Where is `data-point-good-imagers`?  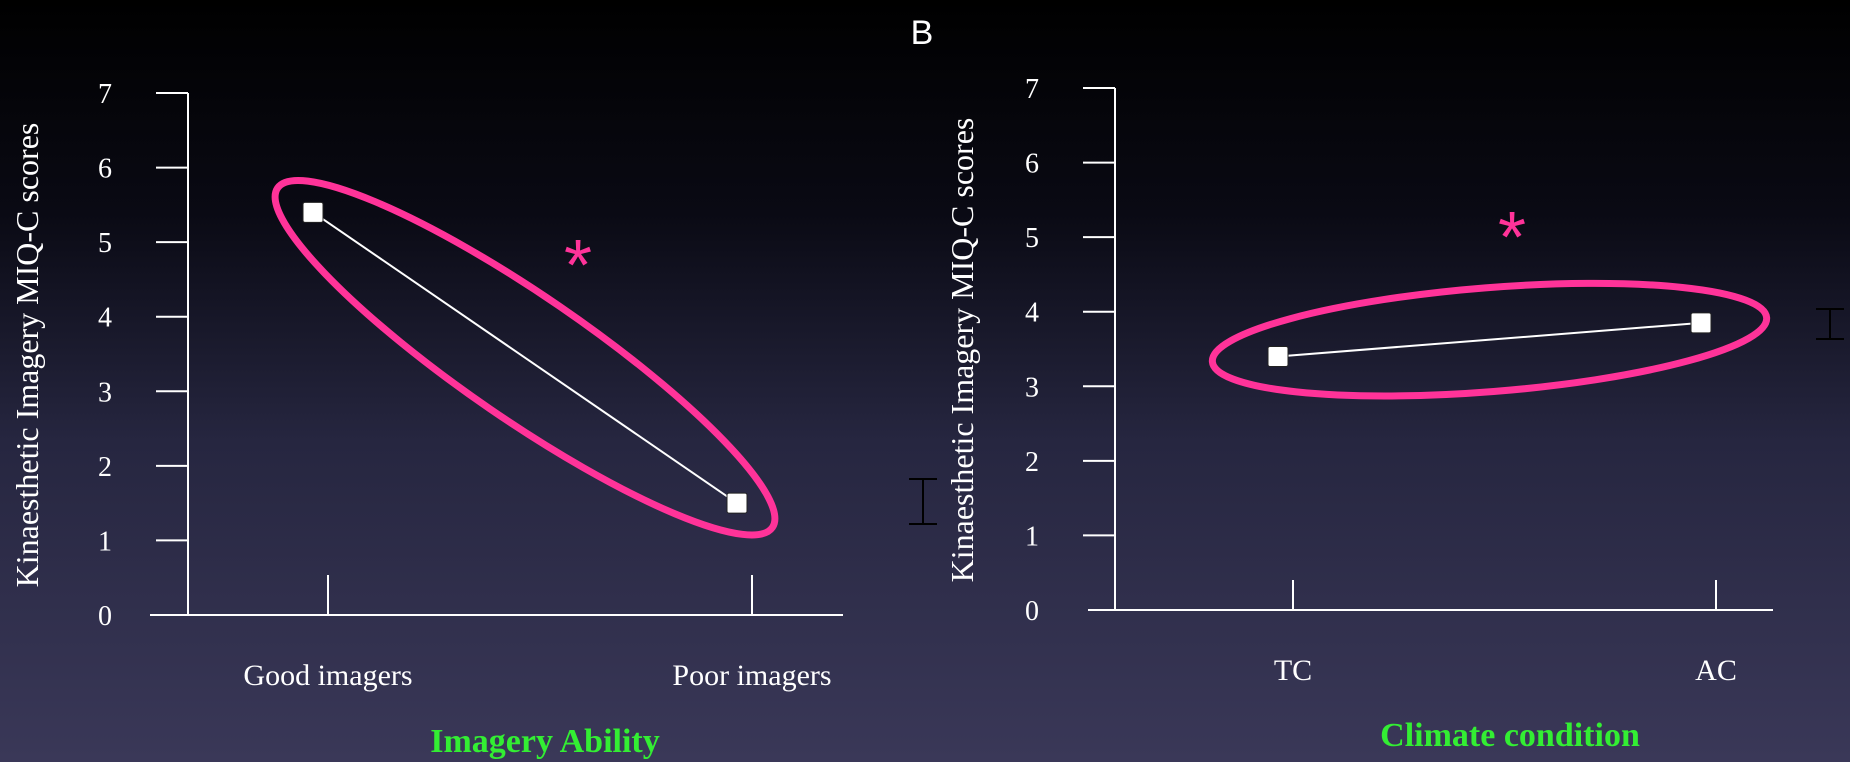
data-point-good-imagers is located at coordinates (313, 212).